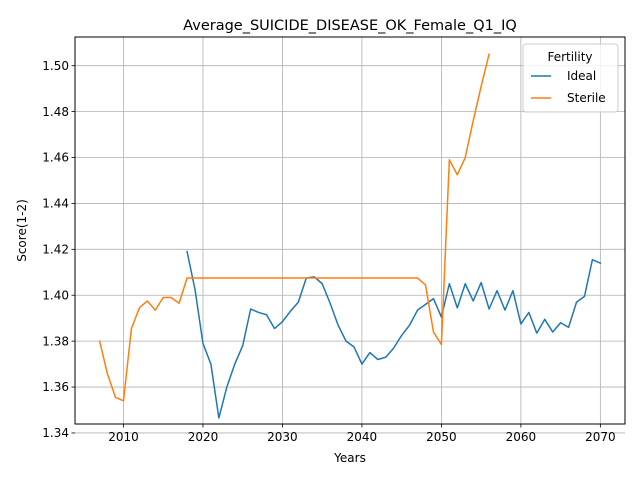 The height and width of the screenshot is (480, 640). I want to click on legend-label-sterile: Sterile, so click(586, 98).